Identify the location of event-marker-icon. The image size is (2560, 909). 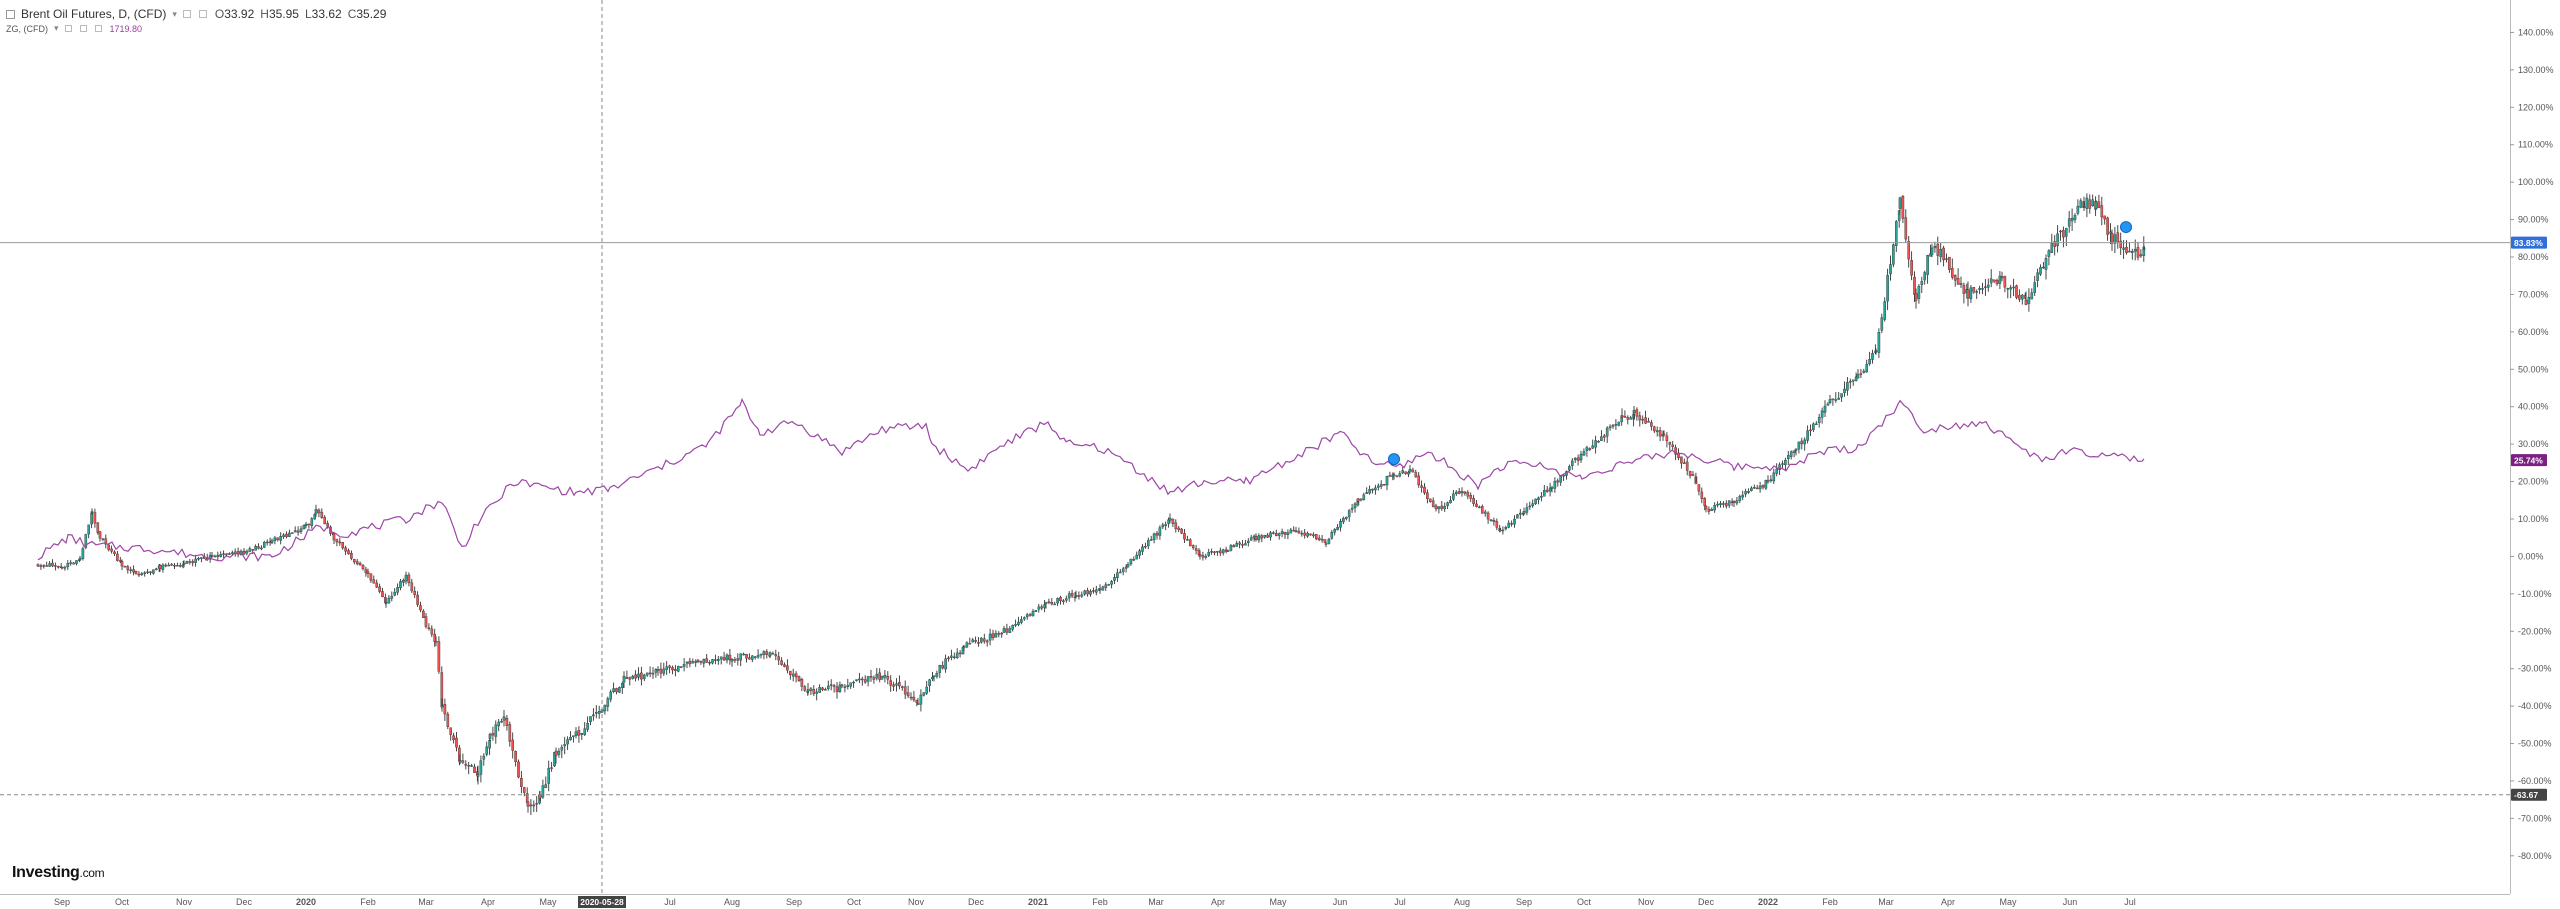
(1394, 459).